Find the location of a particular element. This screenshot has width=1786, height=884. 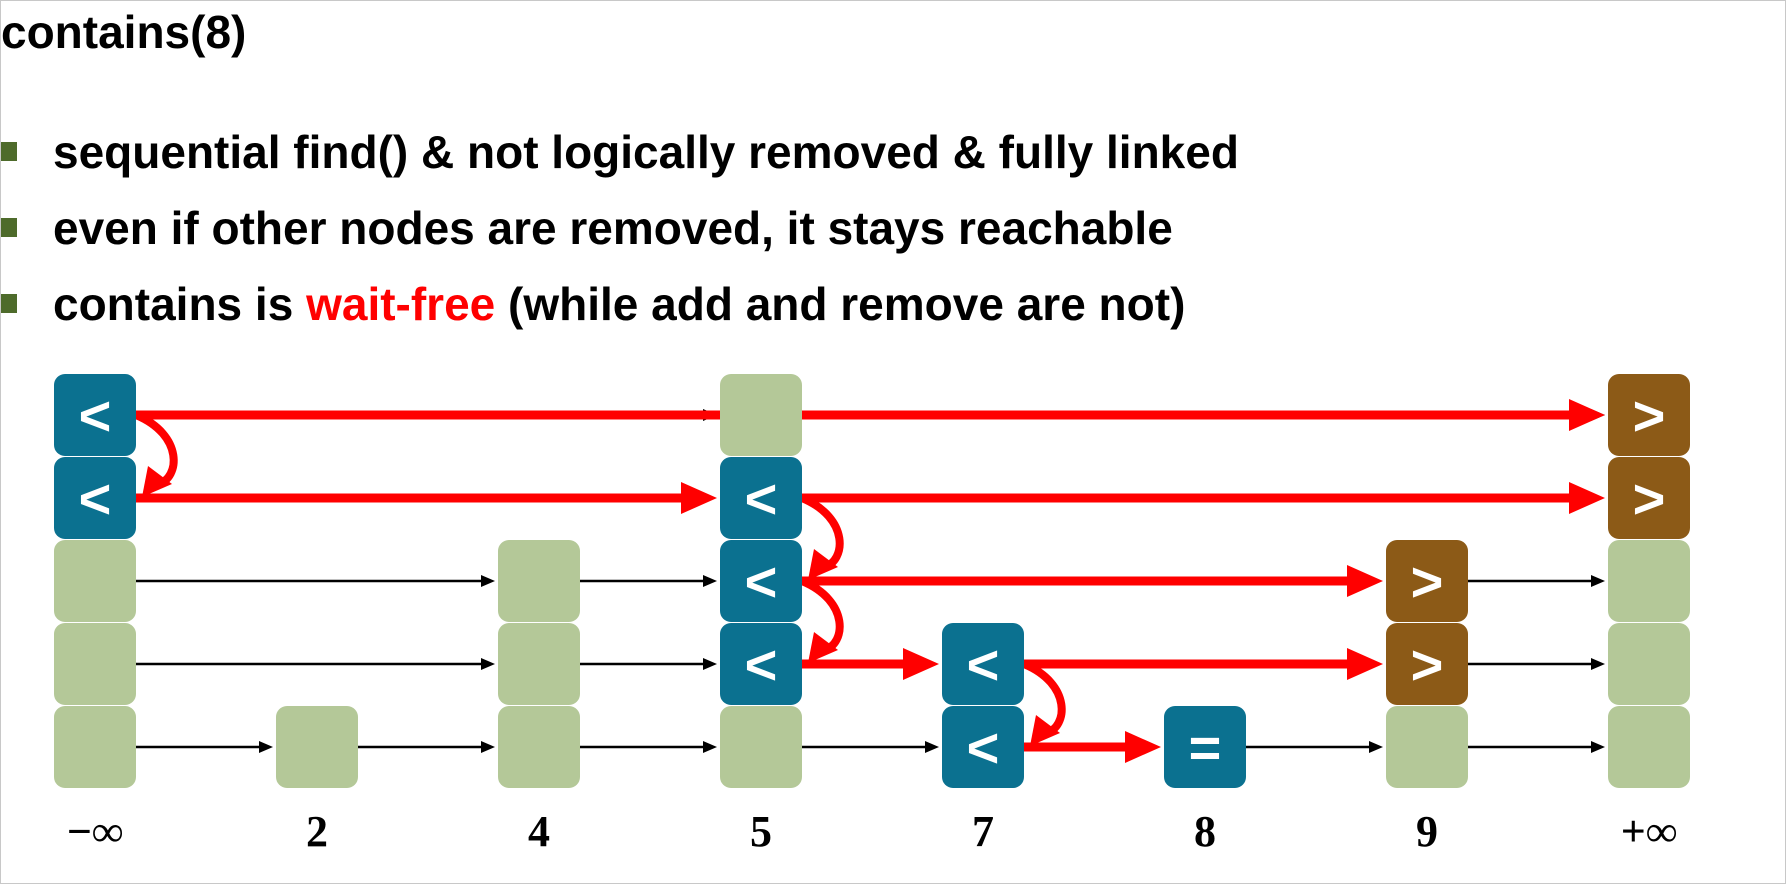

key-label: 7 is located at coordinates (983, 831).